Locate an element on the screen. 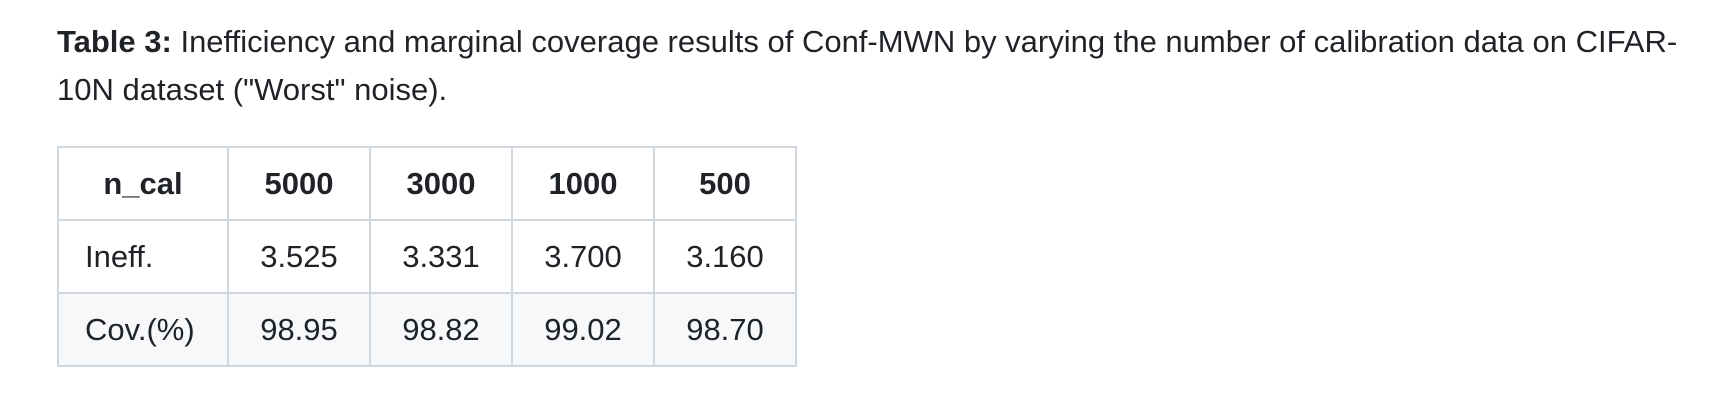  table-cell: 3.331 is located at coordinates (441, 256).